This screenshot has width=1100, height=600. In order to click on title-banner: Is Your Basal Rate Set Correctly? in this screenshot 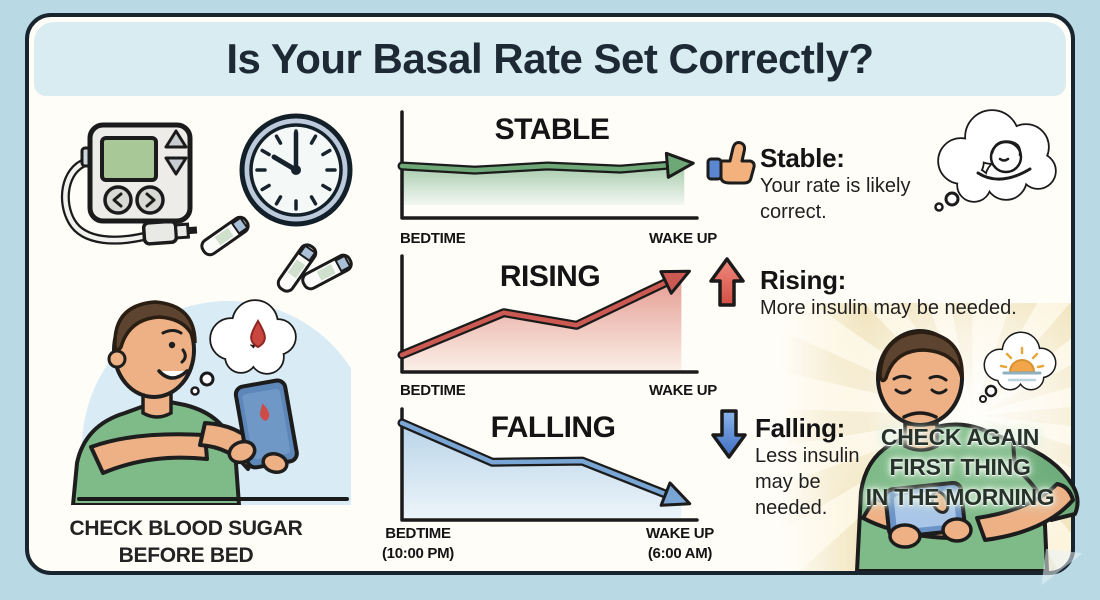, I will do `click(550, 59)`.